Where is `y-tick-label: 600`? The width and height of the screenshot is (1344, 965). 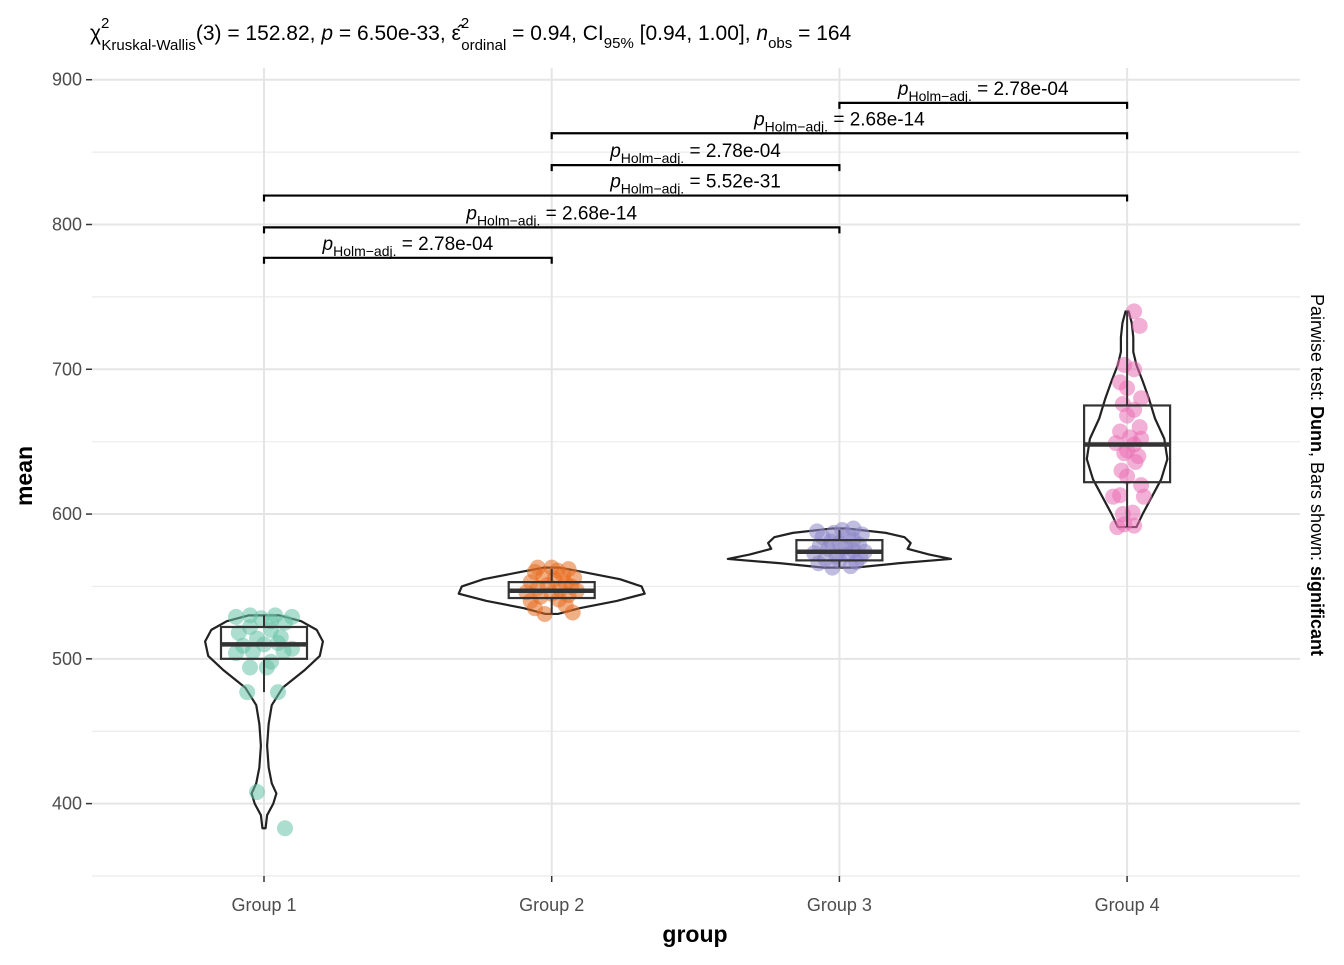
y-tick-label: 600 is located at coordinates (67, 514).